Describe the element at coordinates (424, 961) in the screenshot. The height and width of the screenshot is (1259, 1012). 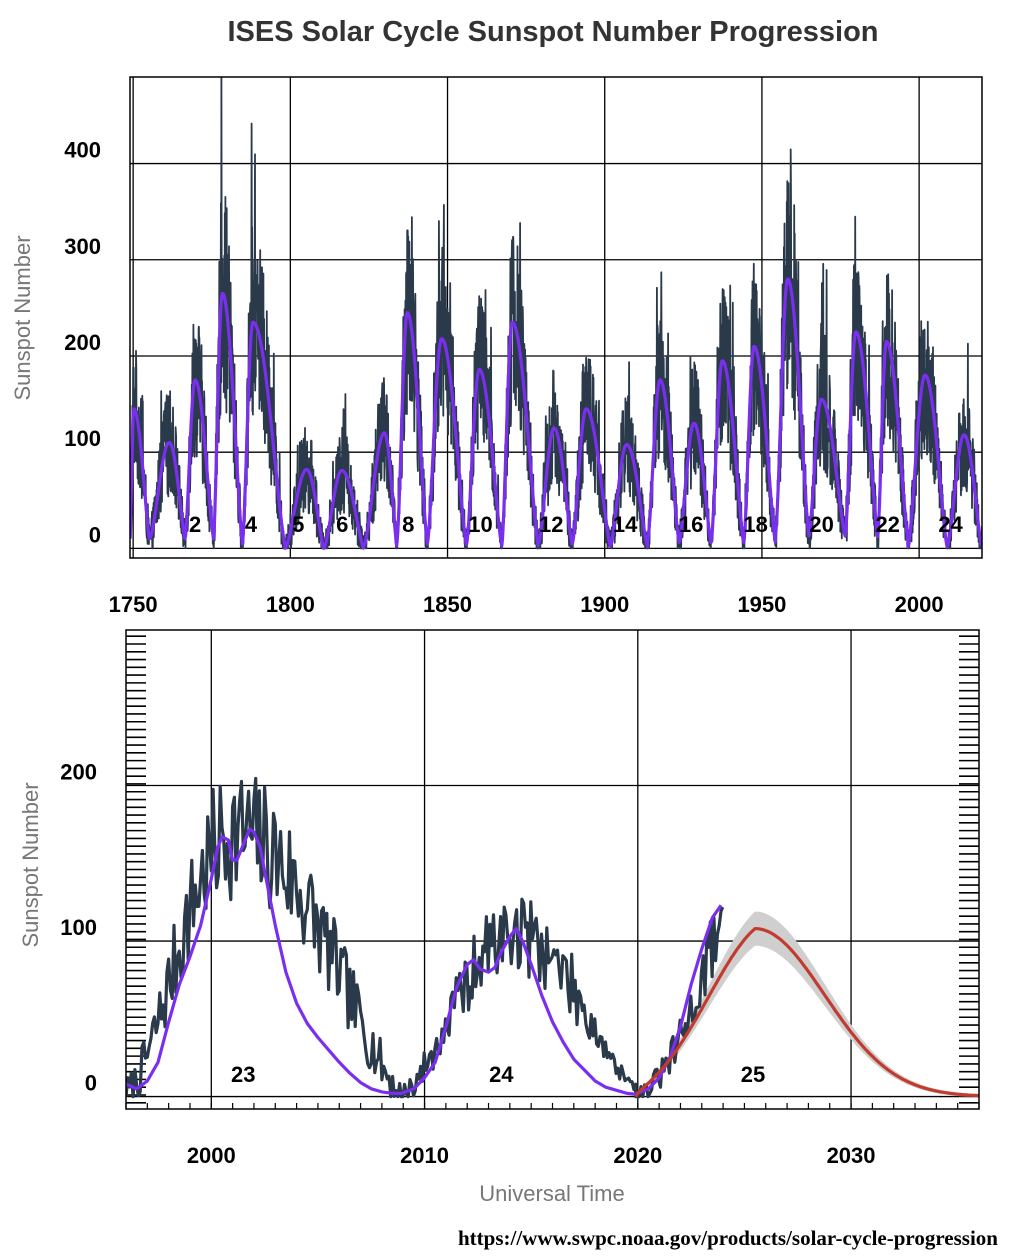
I see `bottom-smoothed-line` at that location.